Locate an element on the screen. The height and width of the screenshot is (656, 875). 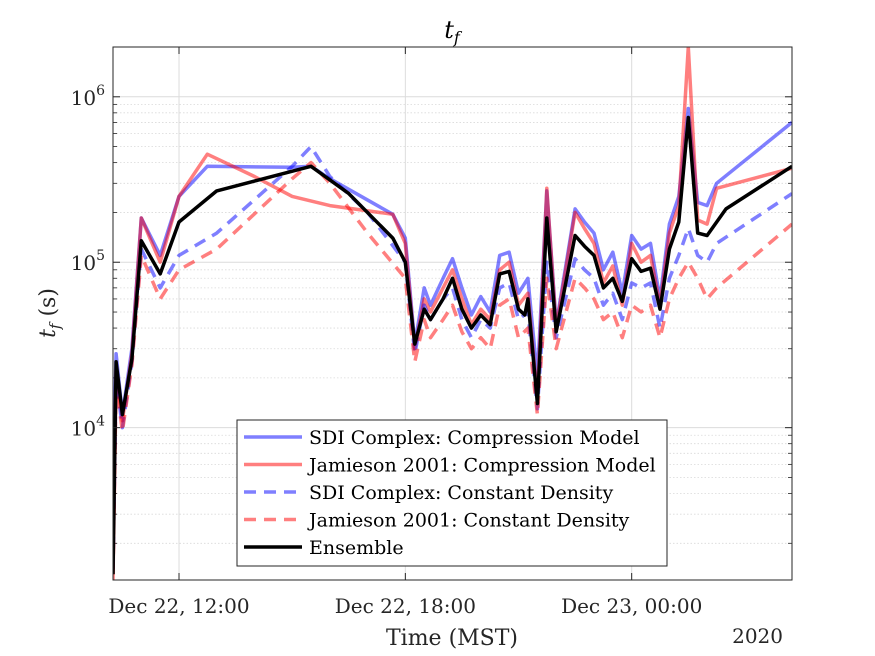
legend-box is located at coordinates (452, 493).